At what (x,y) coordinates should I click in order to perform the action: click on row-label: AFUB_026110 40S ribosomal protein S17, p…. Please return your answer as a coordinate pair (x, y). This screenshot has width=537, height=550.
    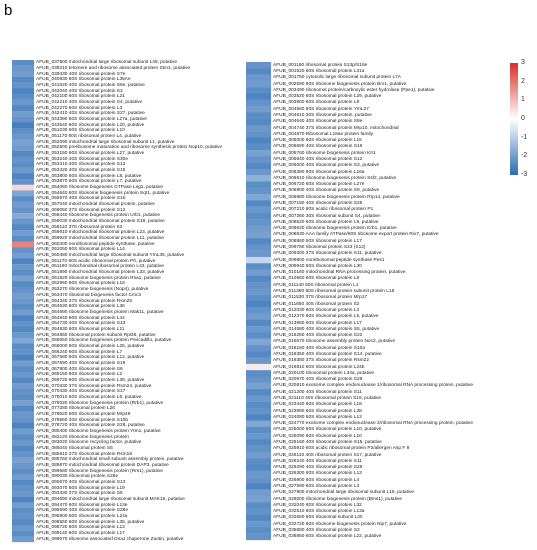
    Looking at the image, I should click on (327, 455).